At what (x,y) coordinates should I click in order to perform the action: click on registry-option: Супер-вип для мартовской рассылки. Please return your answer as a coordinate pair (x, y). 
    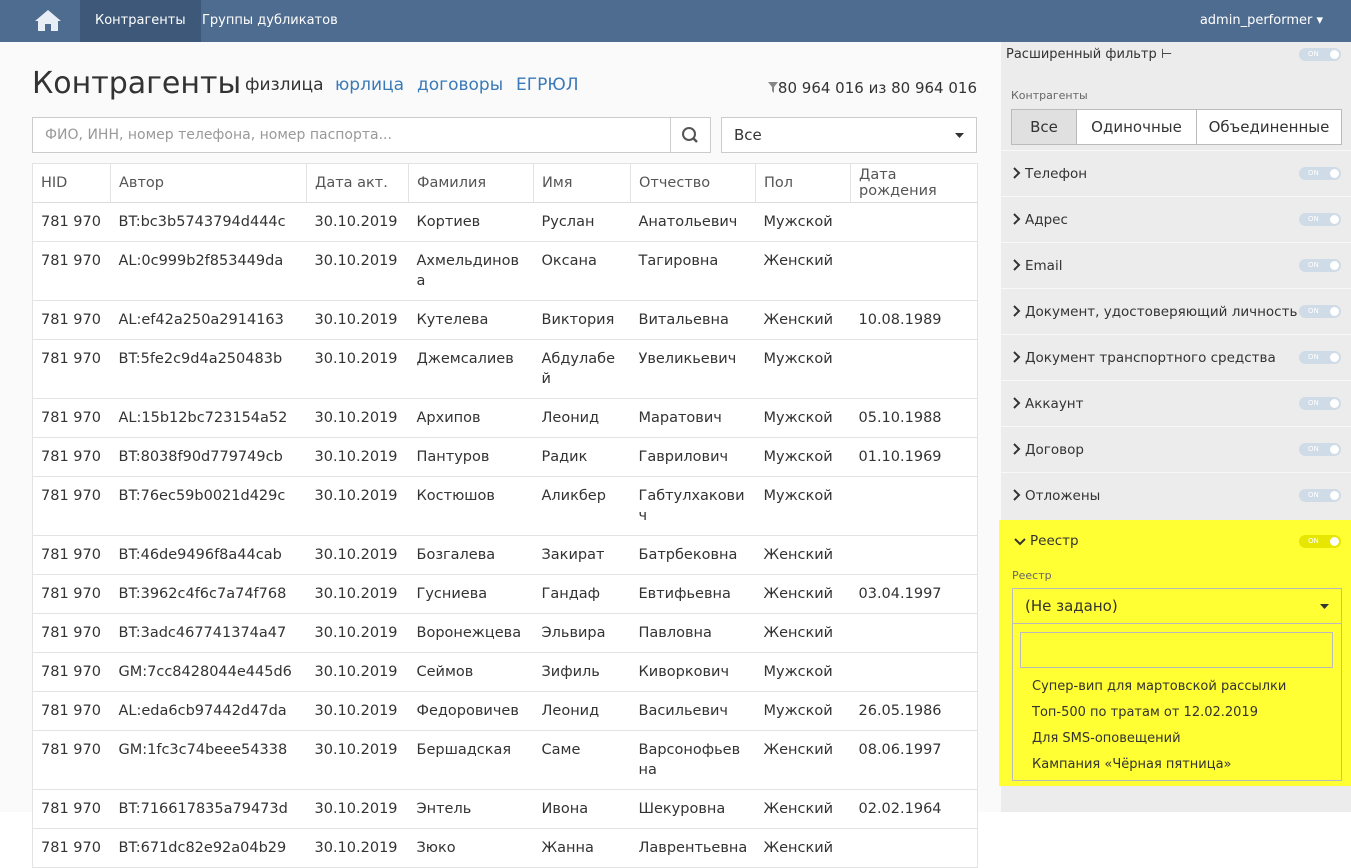
    Looking at the image, I should click on (1159, 686).